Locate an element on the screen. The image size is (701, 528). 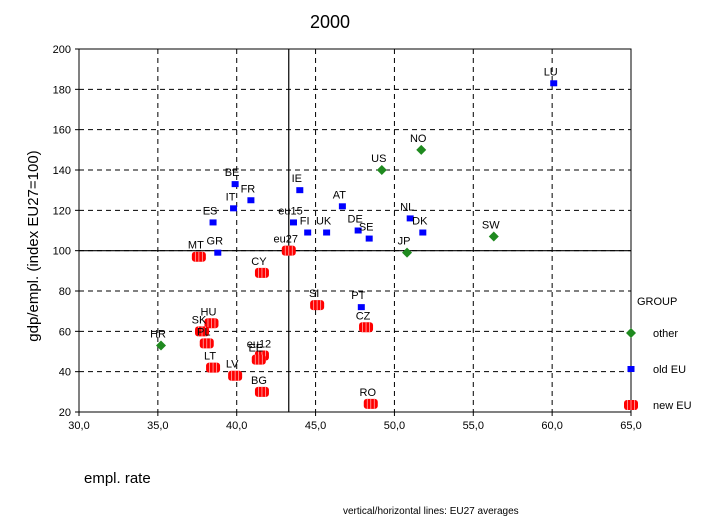
legend-label-old-EU: old EU is located at coordinates (669, 370).